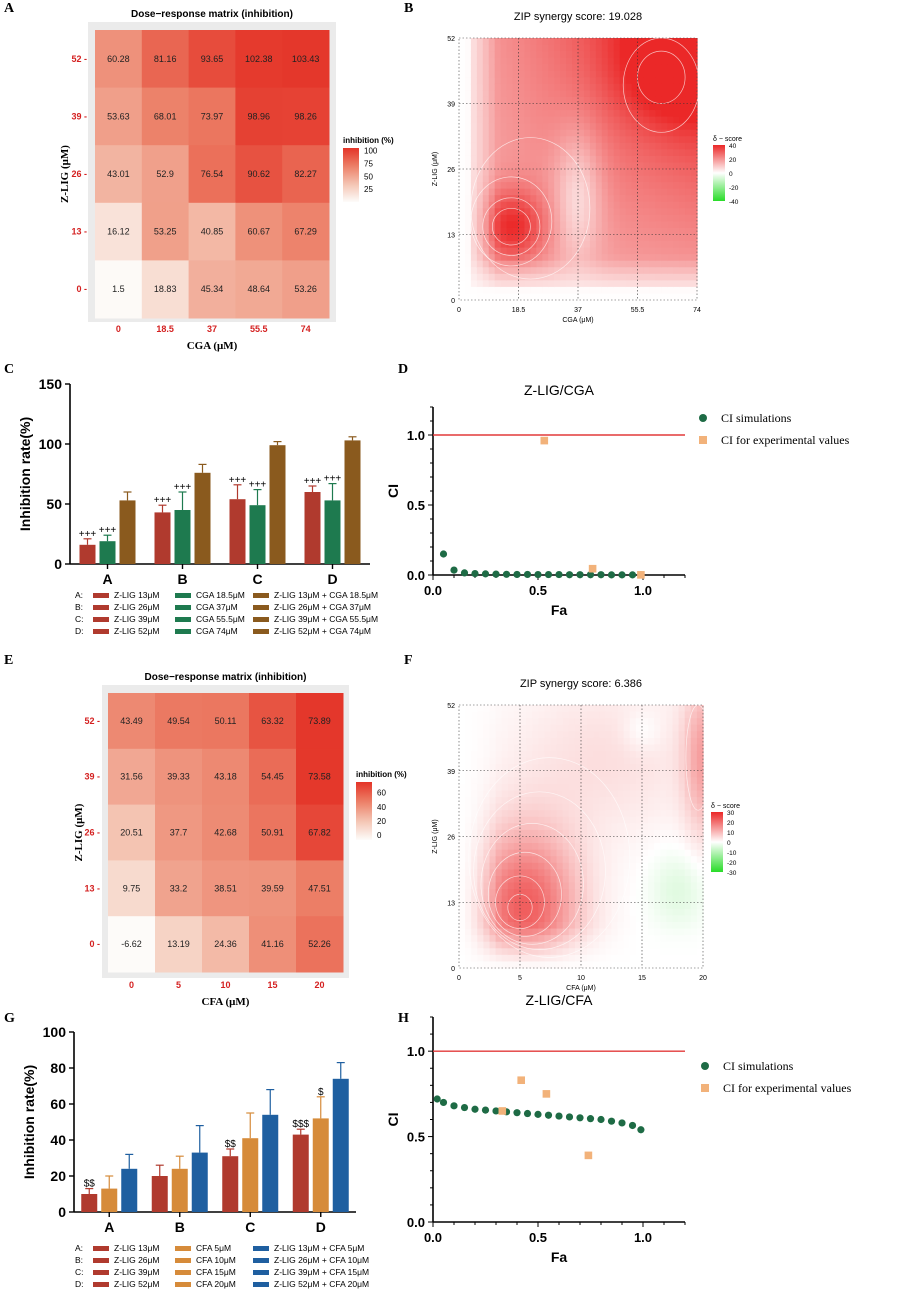  What do you see at coordinates (225, 833) in the screenshot?
I see `cell-value: 42.68` at bounding box center [225, 833].